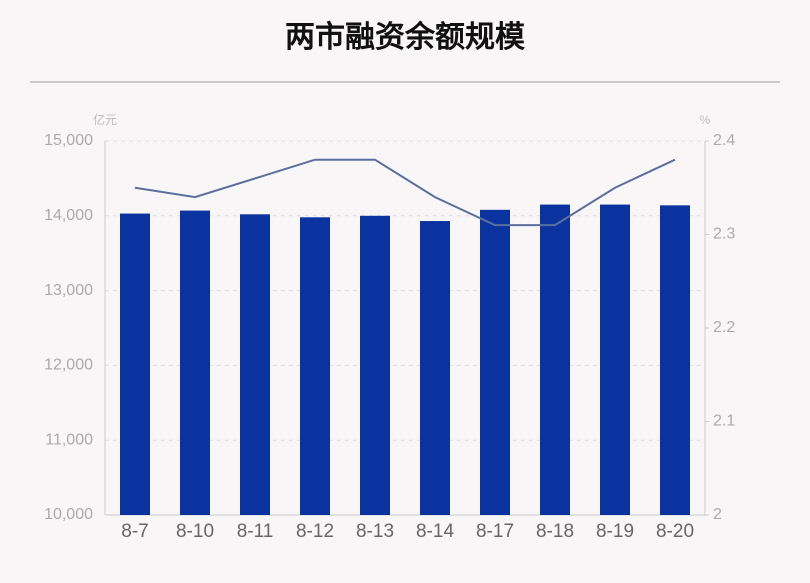  Describe the element at coordinates (255, 531) in the screenshot. I see `x-tick-label: 8-11` at that location.